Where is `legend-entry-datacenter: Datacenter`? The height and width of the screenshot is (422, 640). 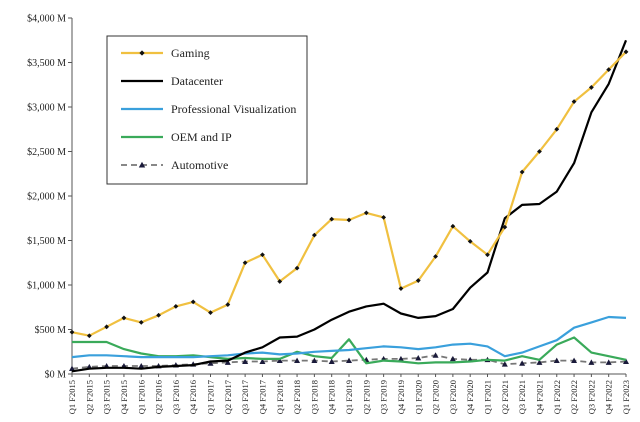 legend-entry-datacenter: Datacenter is located at coordinates (172, 81).